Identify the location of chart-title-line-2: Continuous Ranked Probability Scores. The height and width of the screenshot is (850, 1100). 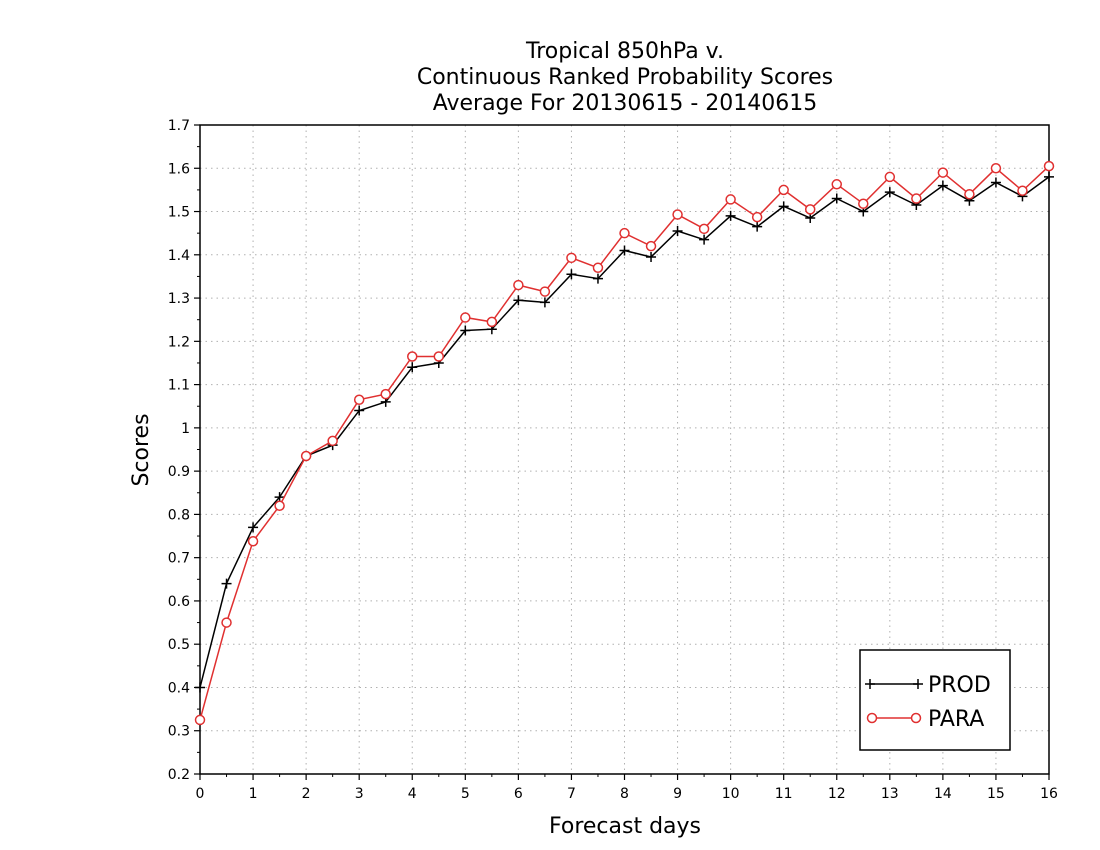
(625, 77).